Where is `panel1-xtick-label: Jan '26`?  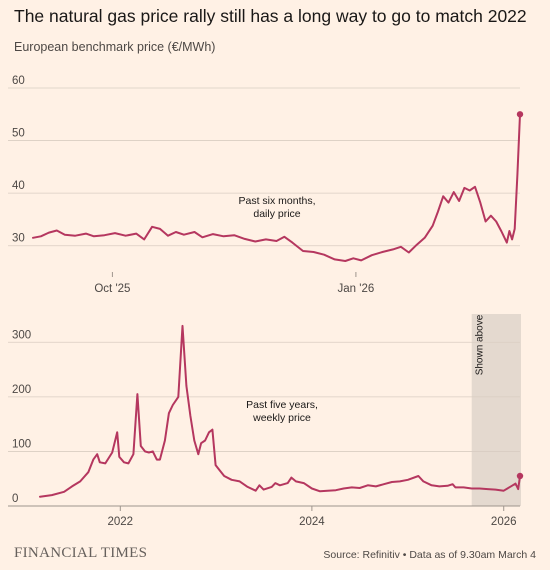 panel1-xtick-label: Jan '26 is located at coordinates (356, 289).